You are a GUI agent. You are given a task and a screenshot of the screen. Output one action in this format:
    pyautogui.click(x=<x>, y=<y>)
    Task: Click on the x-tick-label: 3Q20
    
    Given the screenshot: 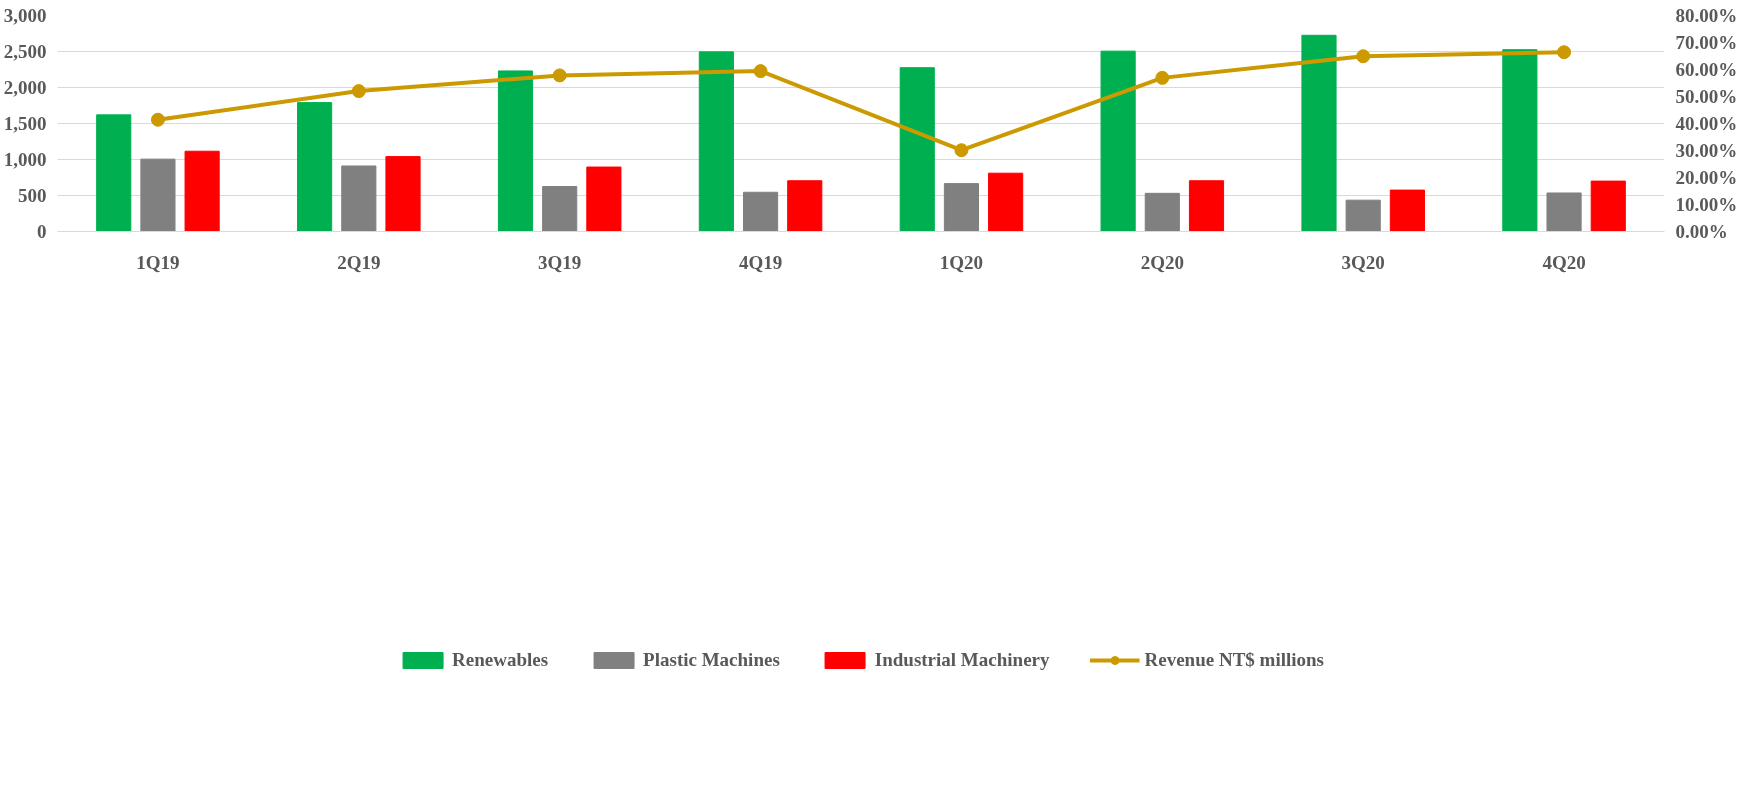 What is the action you would take?
    pyautogui.click(x=1363, y=262)
    